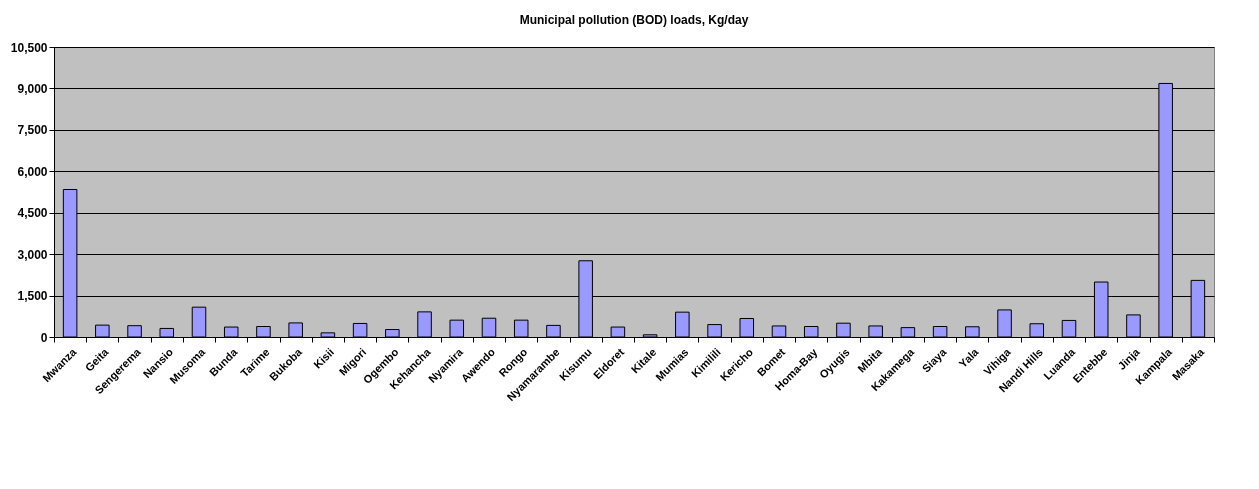 The width and height of the screenshot is (1259, 489). I want to click on y-tick-label: 6,000, so click(32, 171).